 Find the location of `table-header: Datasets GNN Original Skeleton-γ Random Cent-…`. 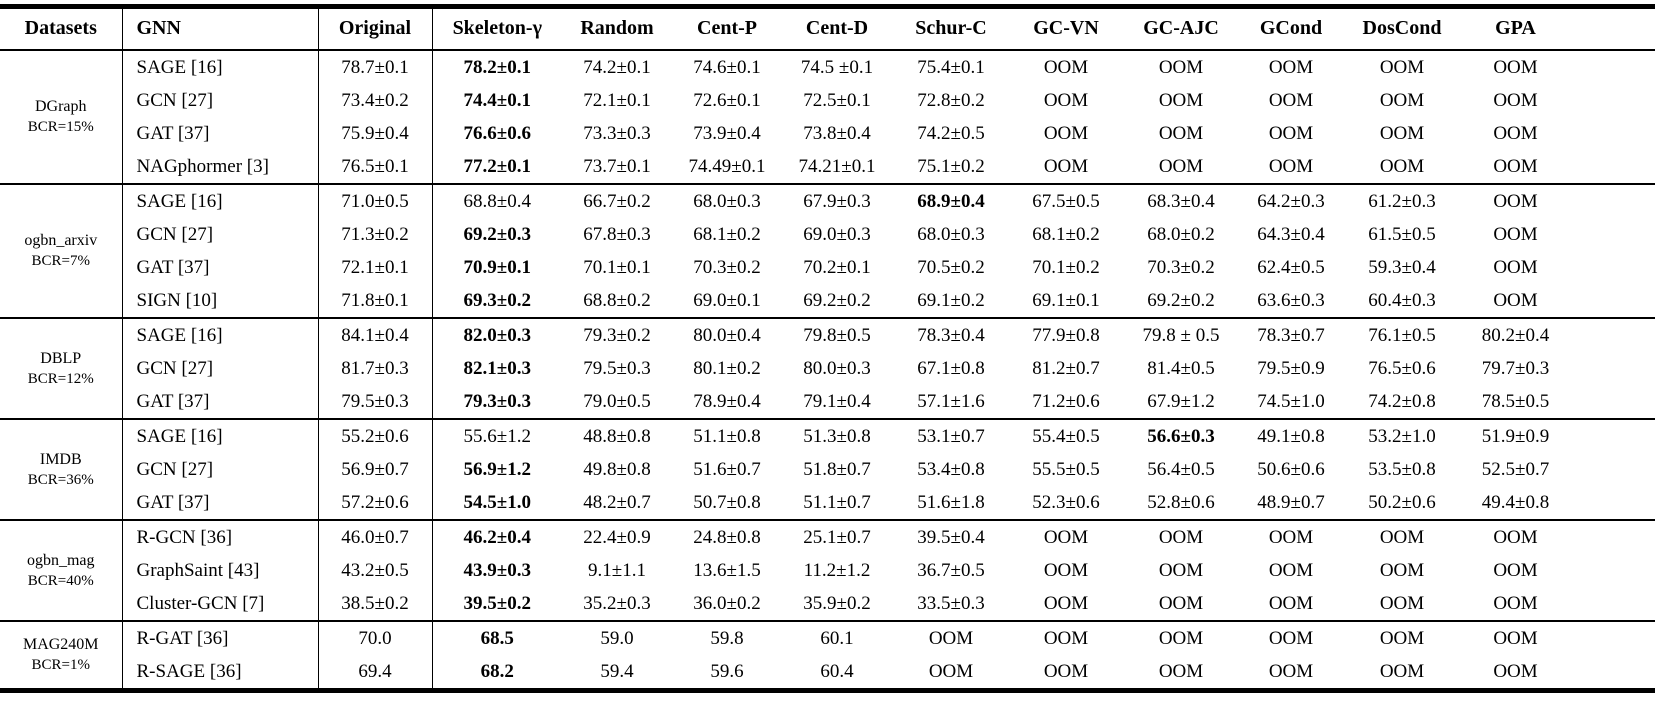

table-header: Datasets GNN Original Skeleton-γ Random Cent-… is located at coordinates (827, 28).